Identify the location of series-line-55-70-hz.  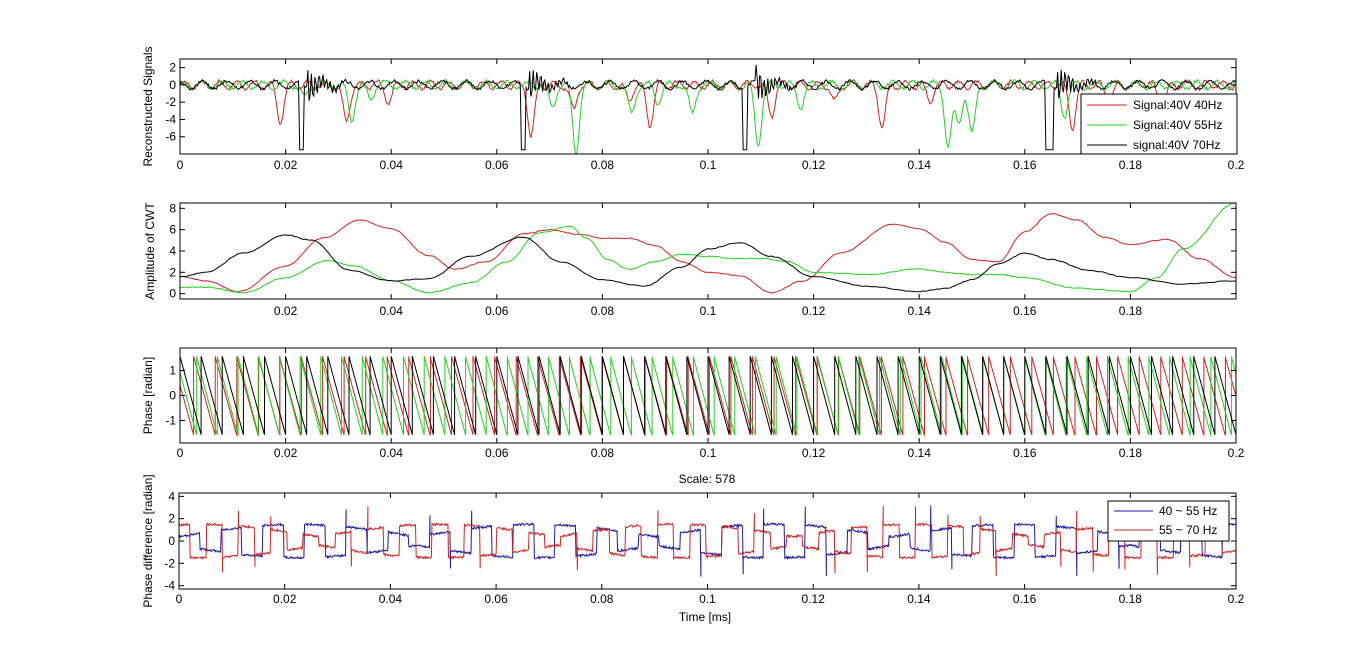
(707, 541).